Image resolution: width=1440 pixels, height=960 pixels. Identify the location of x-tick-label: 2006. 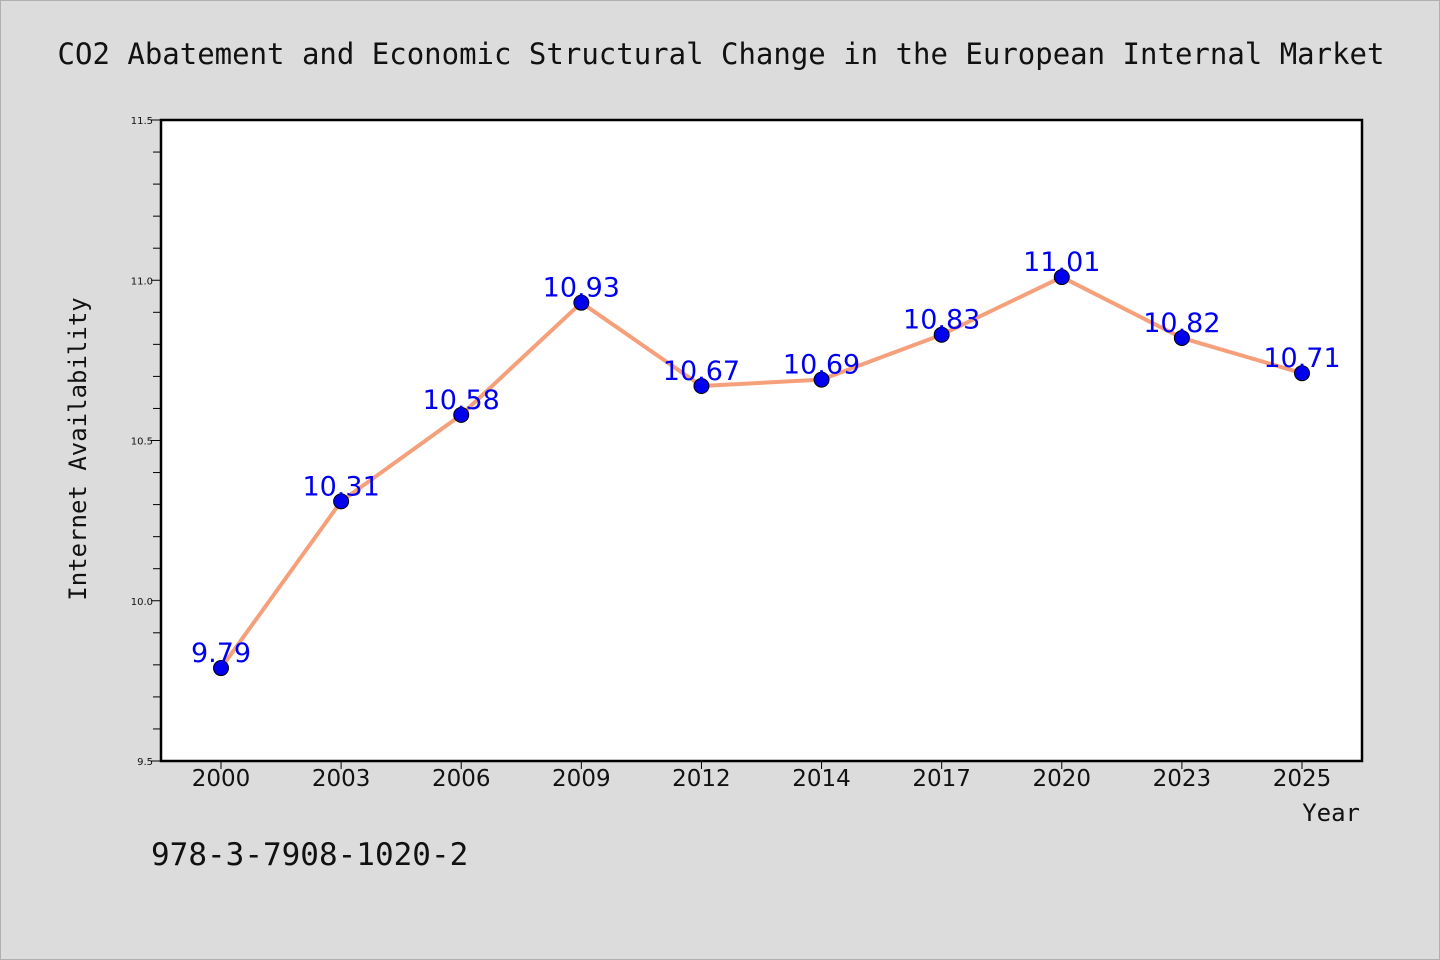
(461, 779).